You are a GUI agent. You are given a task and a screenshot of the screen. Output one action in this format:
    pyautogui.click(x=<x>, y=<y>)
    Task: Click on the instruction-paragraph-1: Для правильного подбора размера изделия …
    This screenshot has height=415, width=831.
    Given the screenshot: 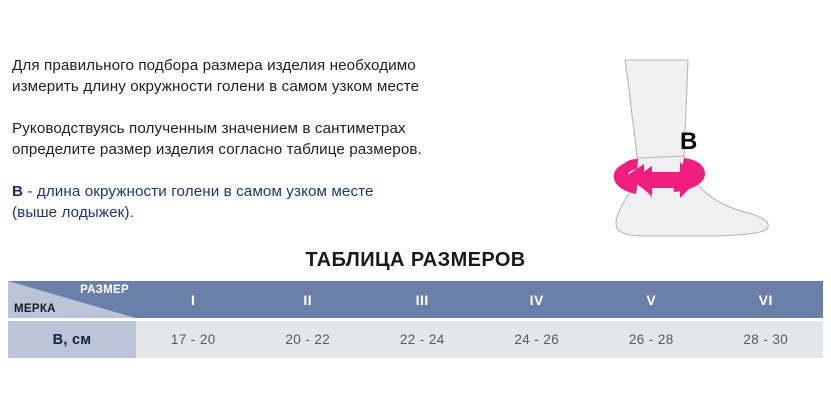 What is the action you would take?
    pyautogui.click(x=216, y=76)
    